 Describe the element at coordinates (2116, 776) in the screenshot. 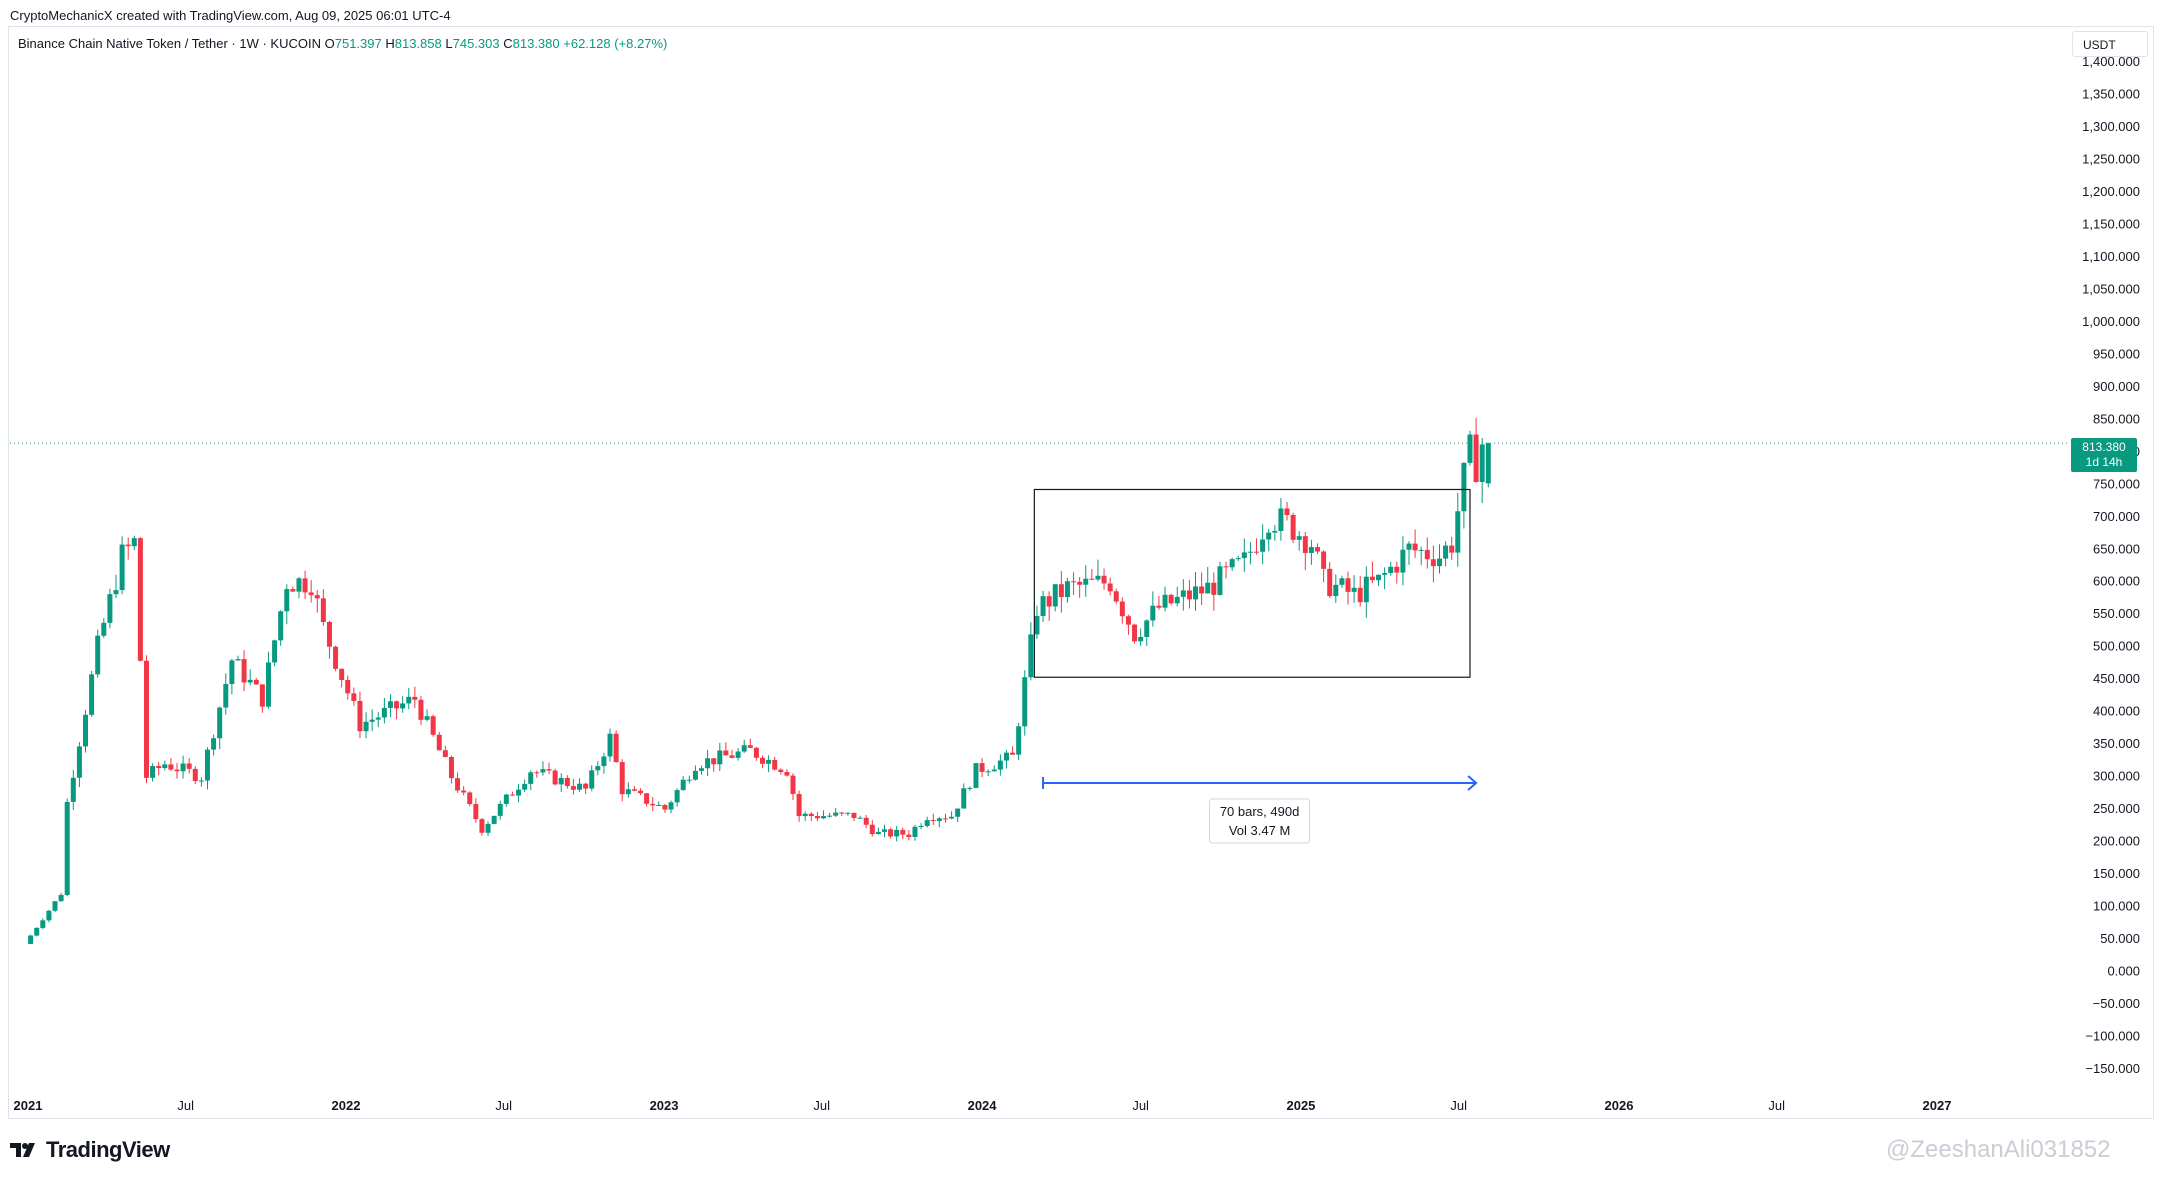

I see `price-axis-label: 300.000` at that location.